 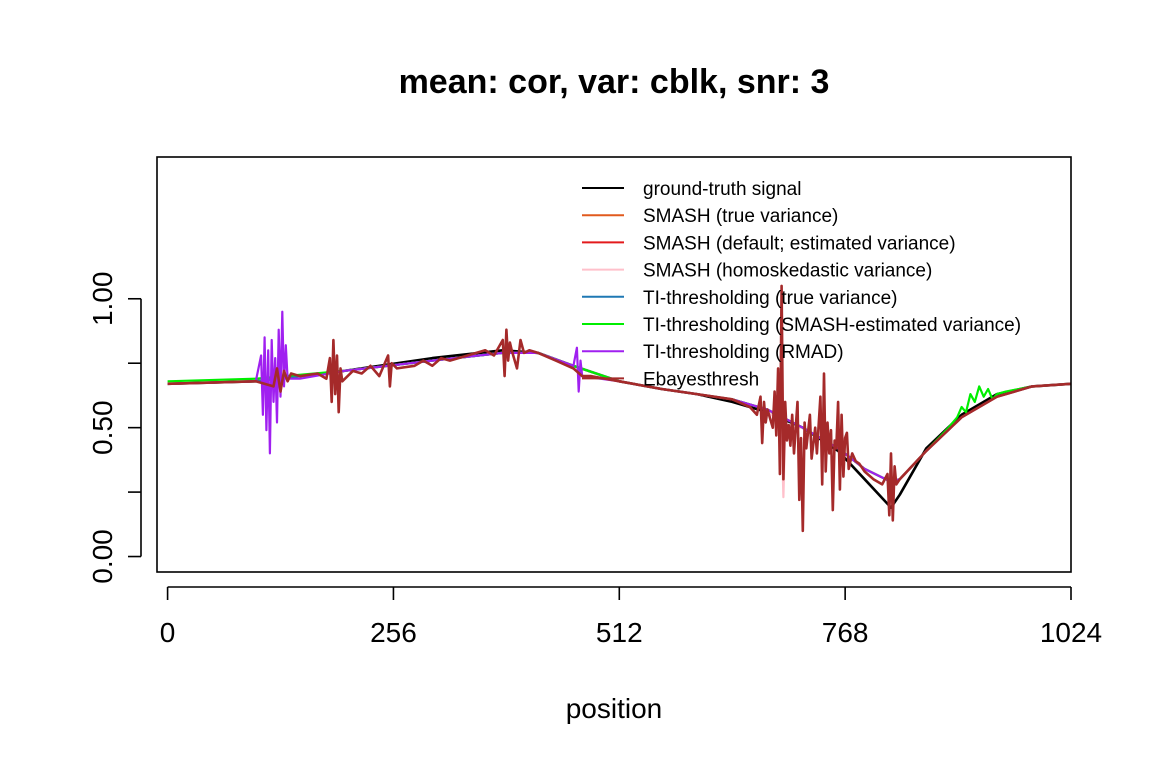 I want to click on x-axis: 0 256 512 768 1024, so click(x=631, y=617).